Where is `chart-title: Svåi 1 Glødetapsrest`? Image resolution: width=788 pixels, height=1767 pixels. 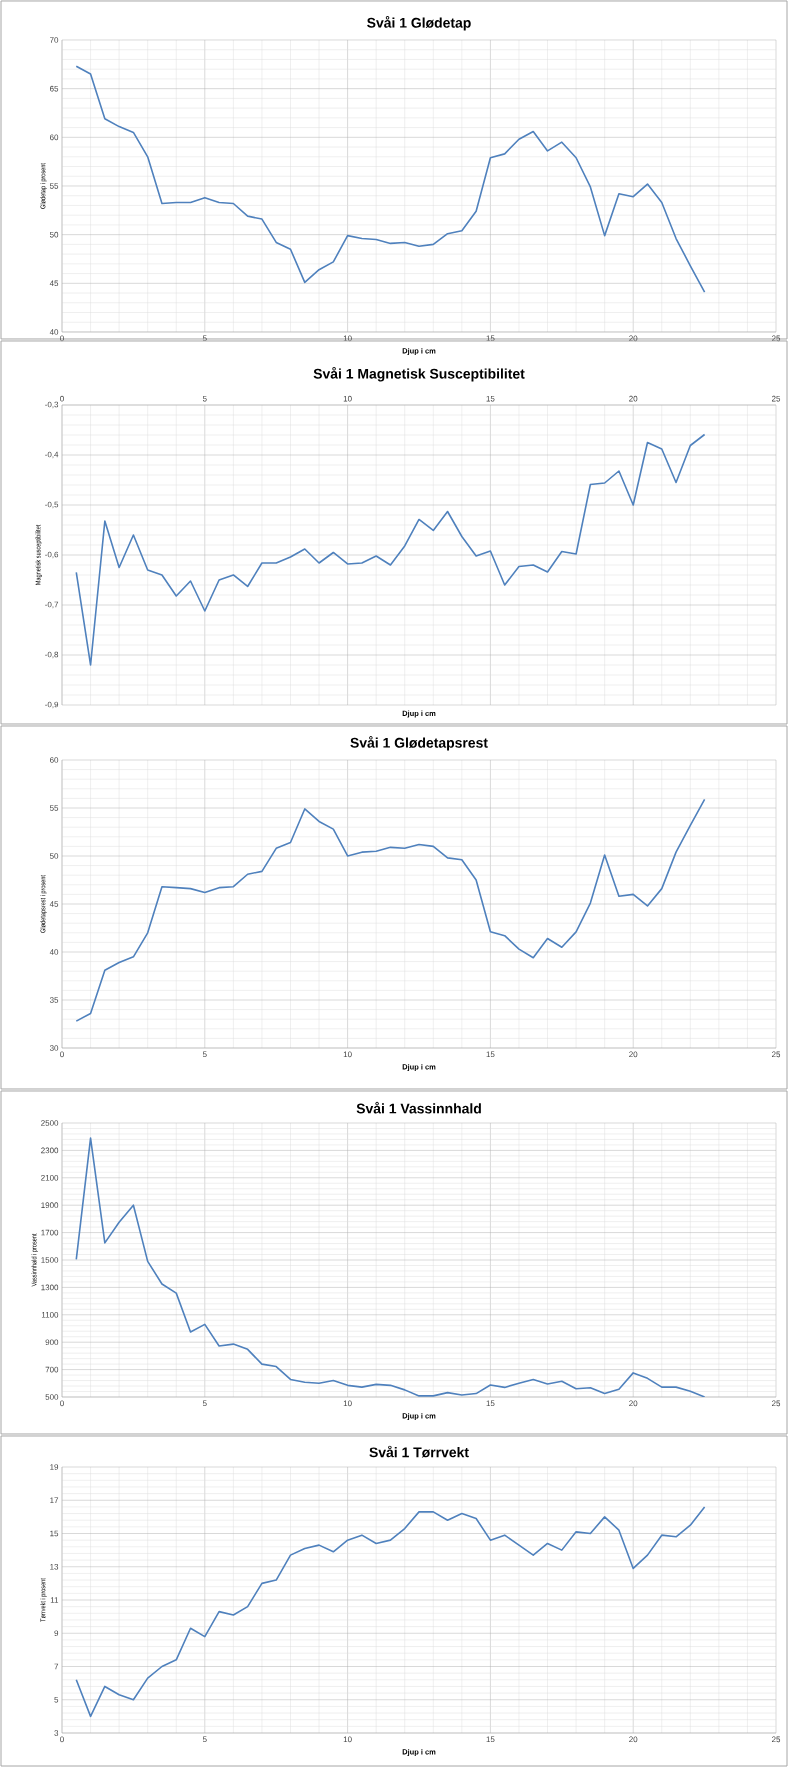
chart-title: Svåi 1 Glødetapsrest is located at coordinates (419, 743).